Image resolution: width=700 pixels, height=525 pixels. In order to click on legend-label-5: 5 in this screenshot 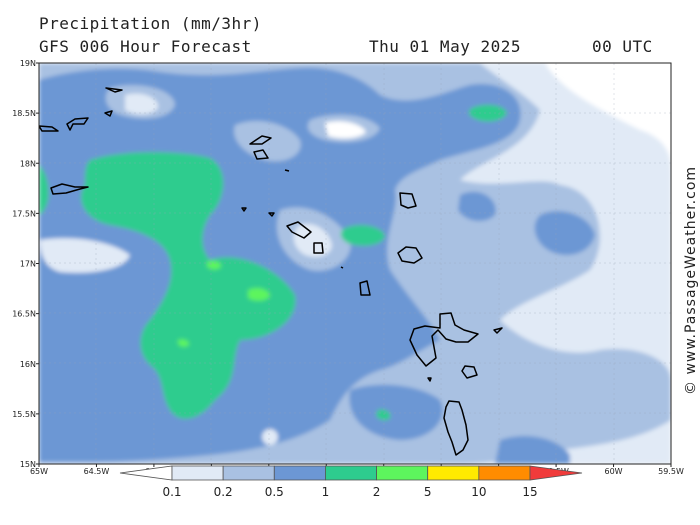, I will do `click(428, 492)`.